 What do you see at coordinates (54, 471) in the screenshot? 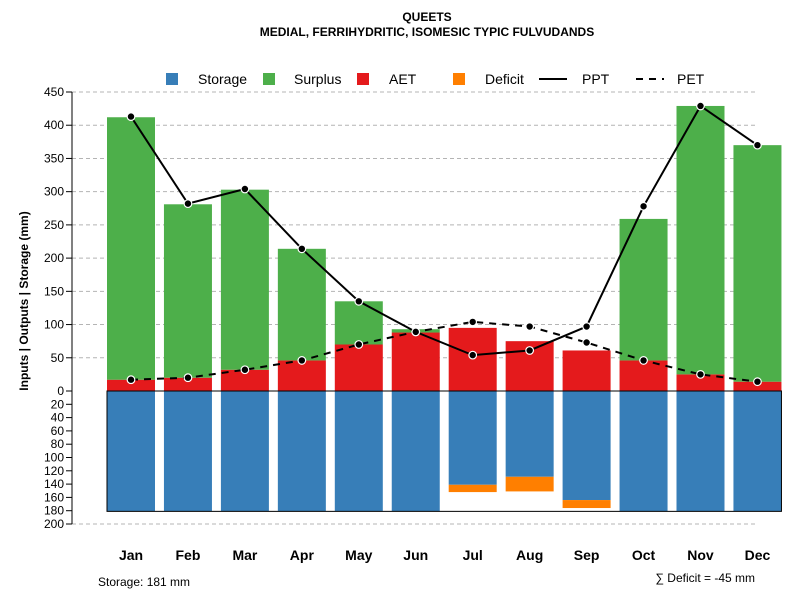
I see `y-tick-label: 120` at bounding box center [54, 471].